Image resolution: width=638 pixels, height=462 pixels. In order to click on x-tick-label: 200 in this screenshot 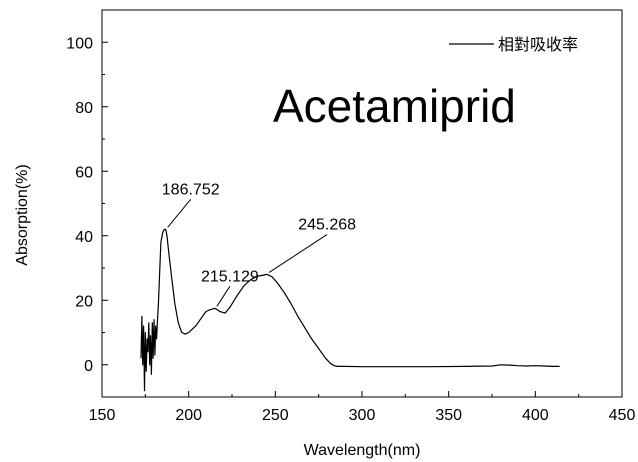, I will do `click(188, 415)`.